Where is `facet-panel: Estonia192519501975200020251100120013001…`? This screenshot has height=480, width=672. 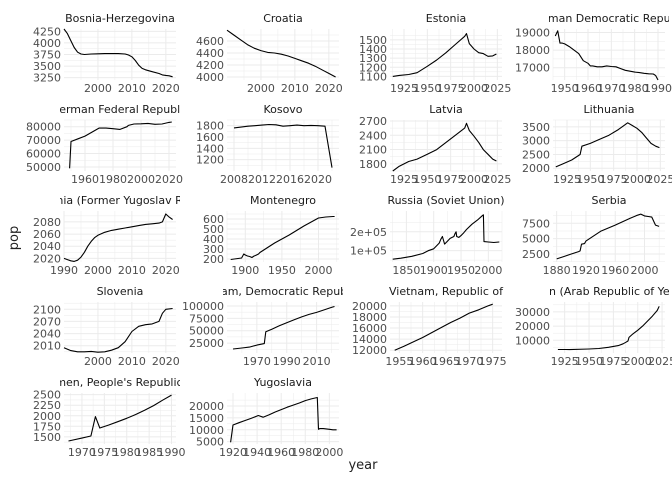
facet-panel: Estonia192519501975200020251100120013001… is located at coordinates (435, 53).